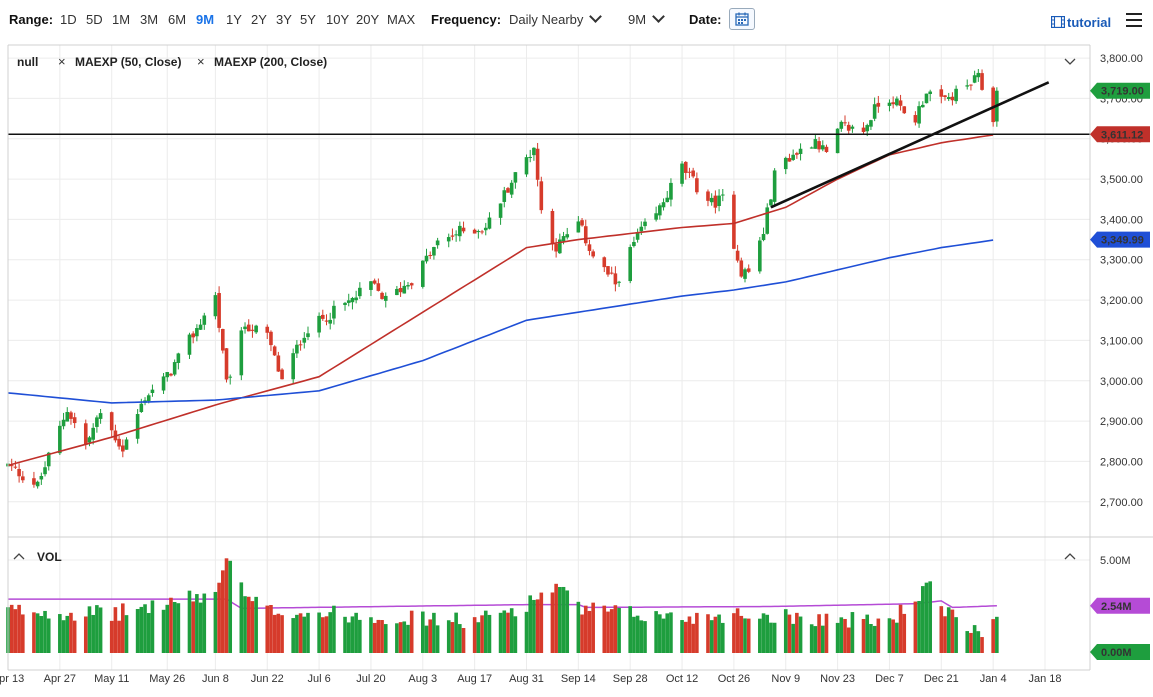 This screenshot has height=697, width=1153. Describe the element at coordinates (837, 679) in the screenshot. I see `date-tick-label: Nov 23` at that location.